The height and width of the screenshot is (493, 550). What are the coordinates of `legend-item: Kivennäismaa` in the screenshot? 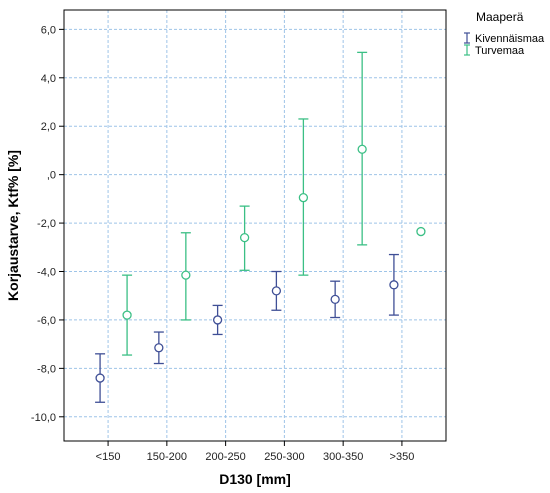 It's located at (504, 38).